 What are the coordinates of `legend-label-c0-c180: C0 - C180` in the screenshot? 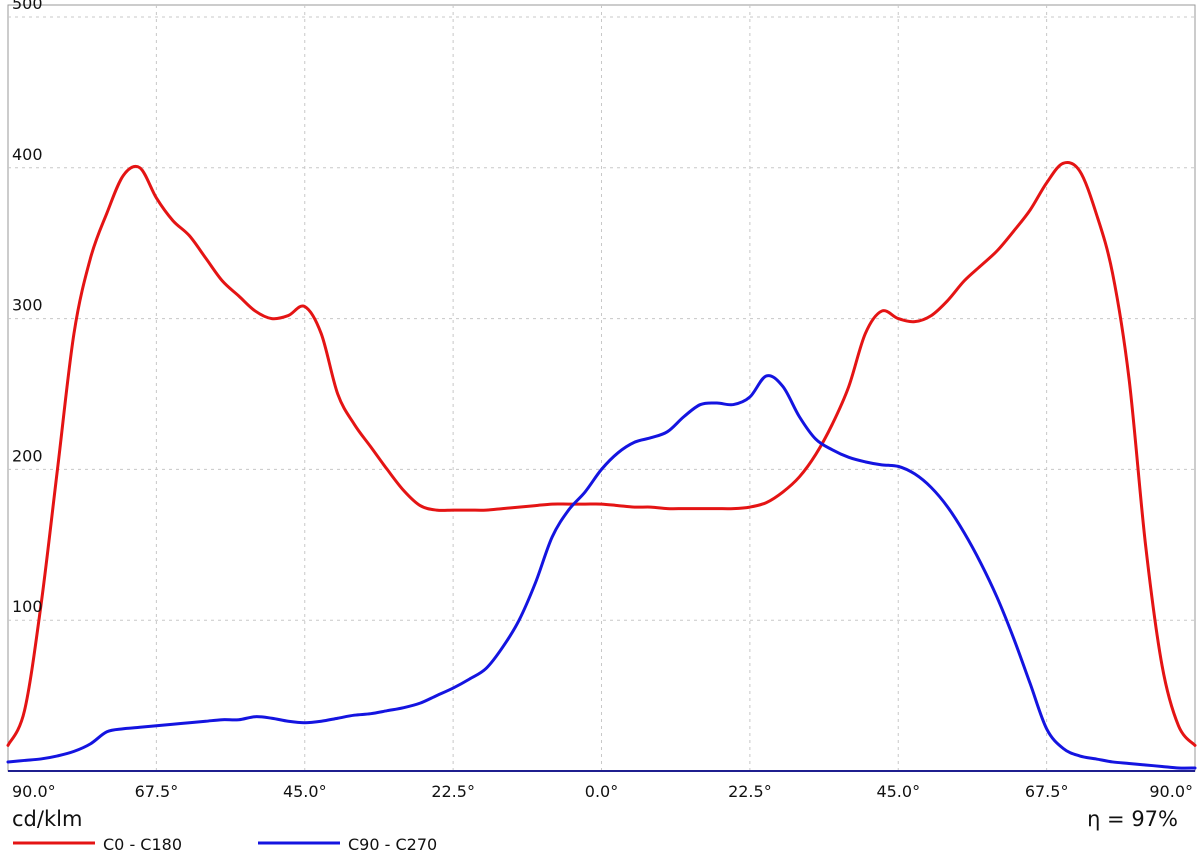 It's located at (142, 844).